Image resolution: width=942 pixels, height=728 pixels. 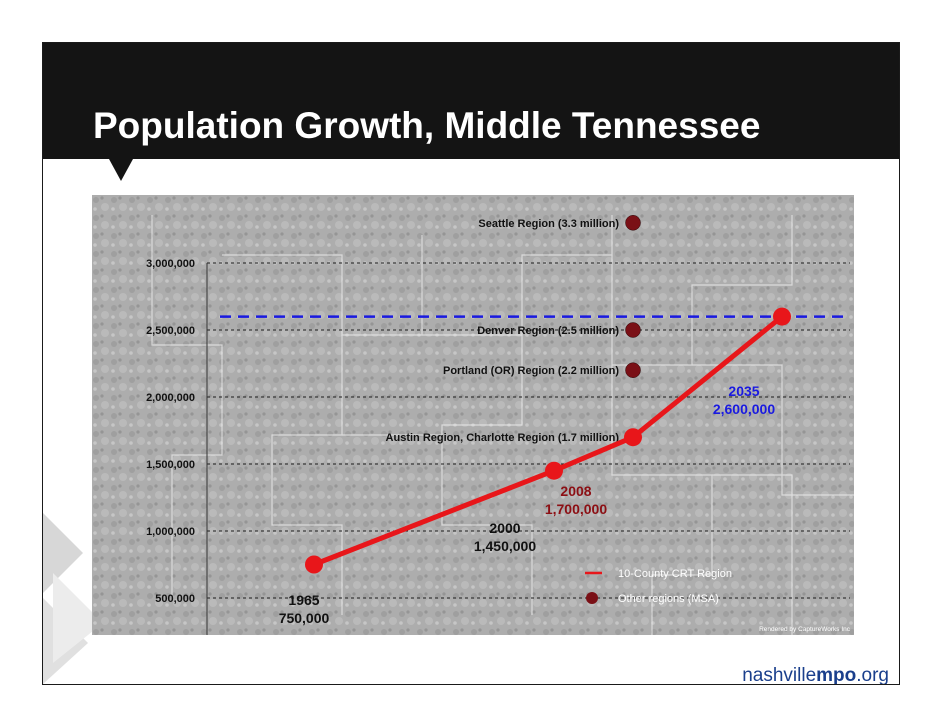 What do you see at coordinates (743, 391) in the screenshot?
I see `data-label-year: 2035` at bounding box center [743, 391].